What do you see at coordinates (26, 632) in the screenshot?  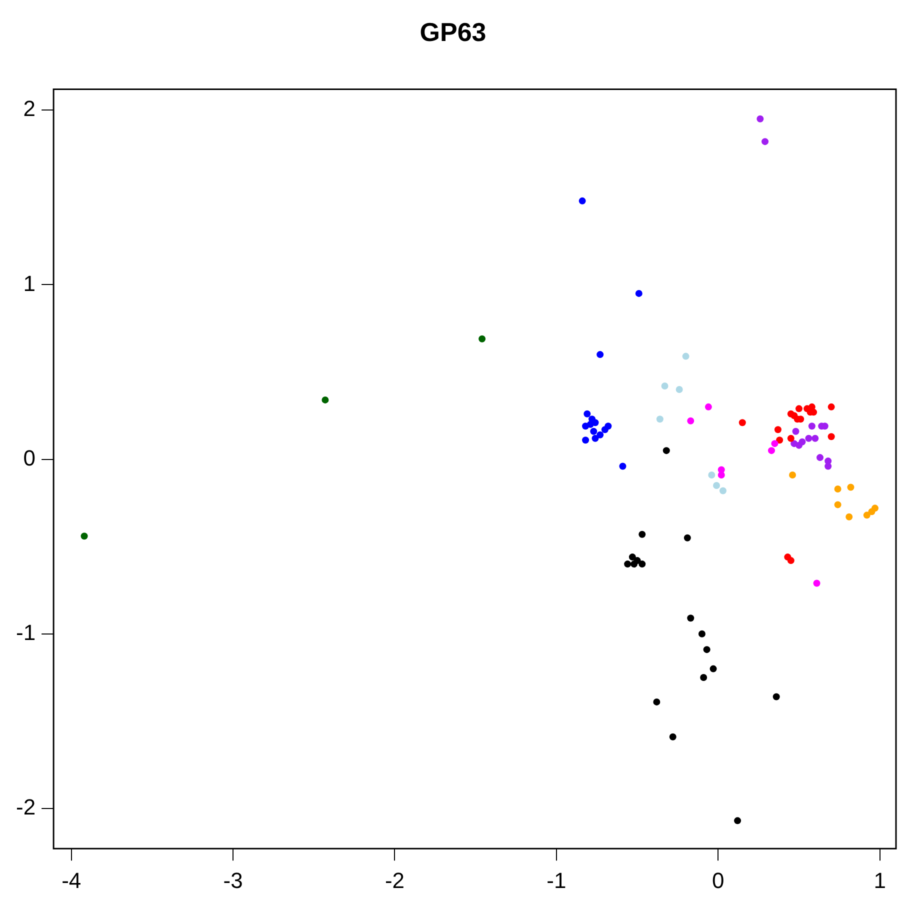 I see `y-tick-label: -1` at bounding box center [26, 632].